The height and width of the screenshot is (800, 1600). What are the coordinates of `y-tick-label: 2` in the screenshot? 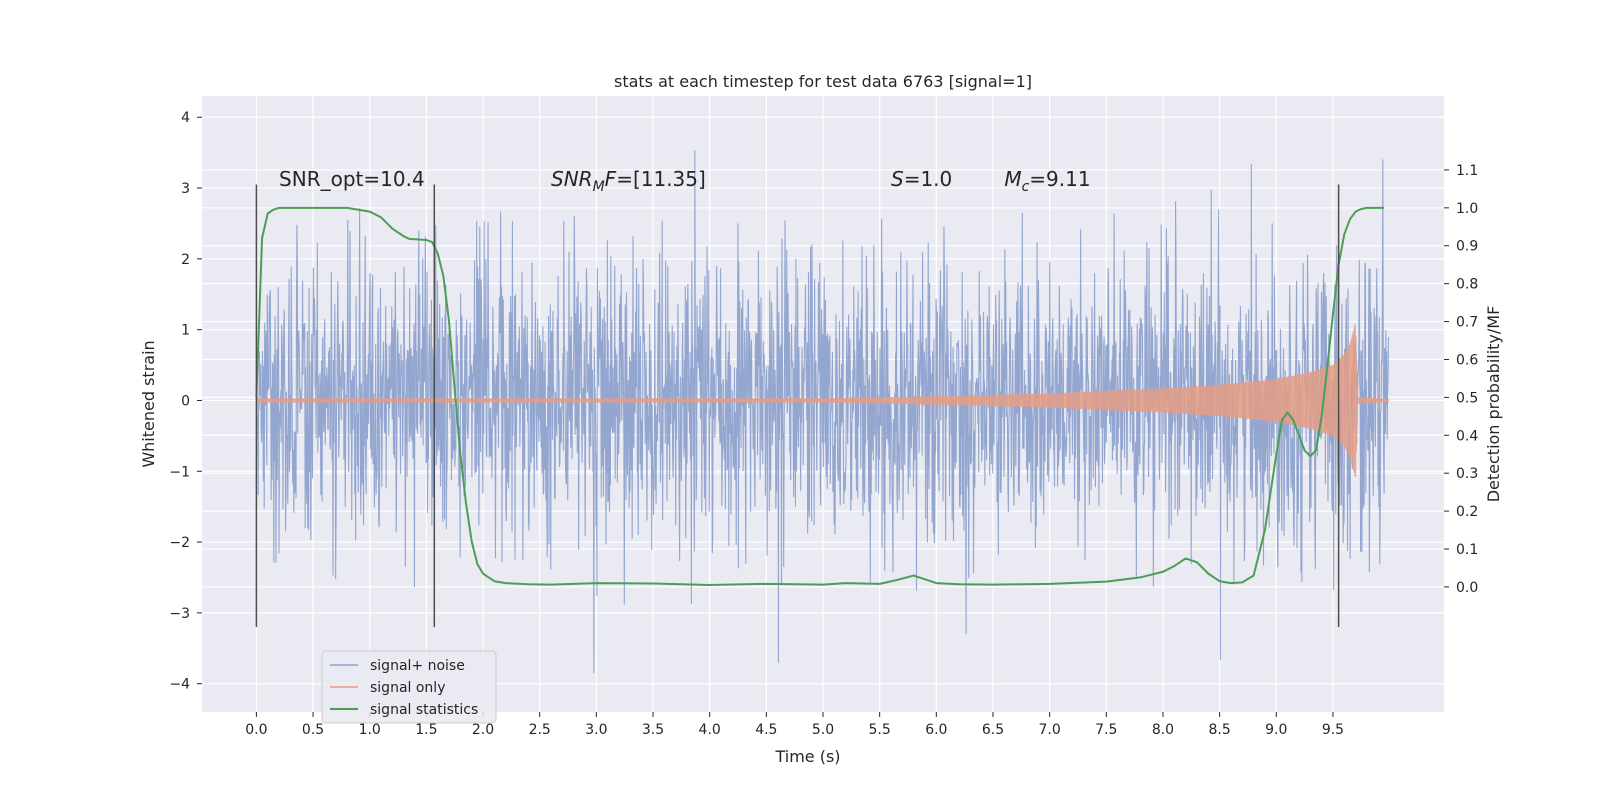 It's located at (185, 260).